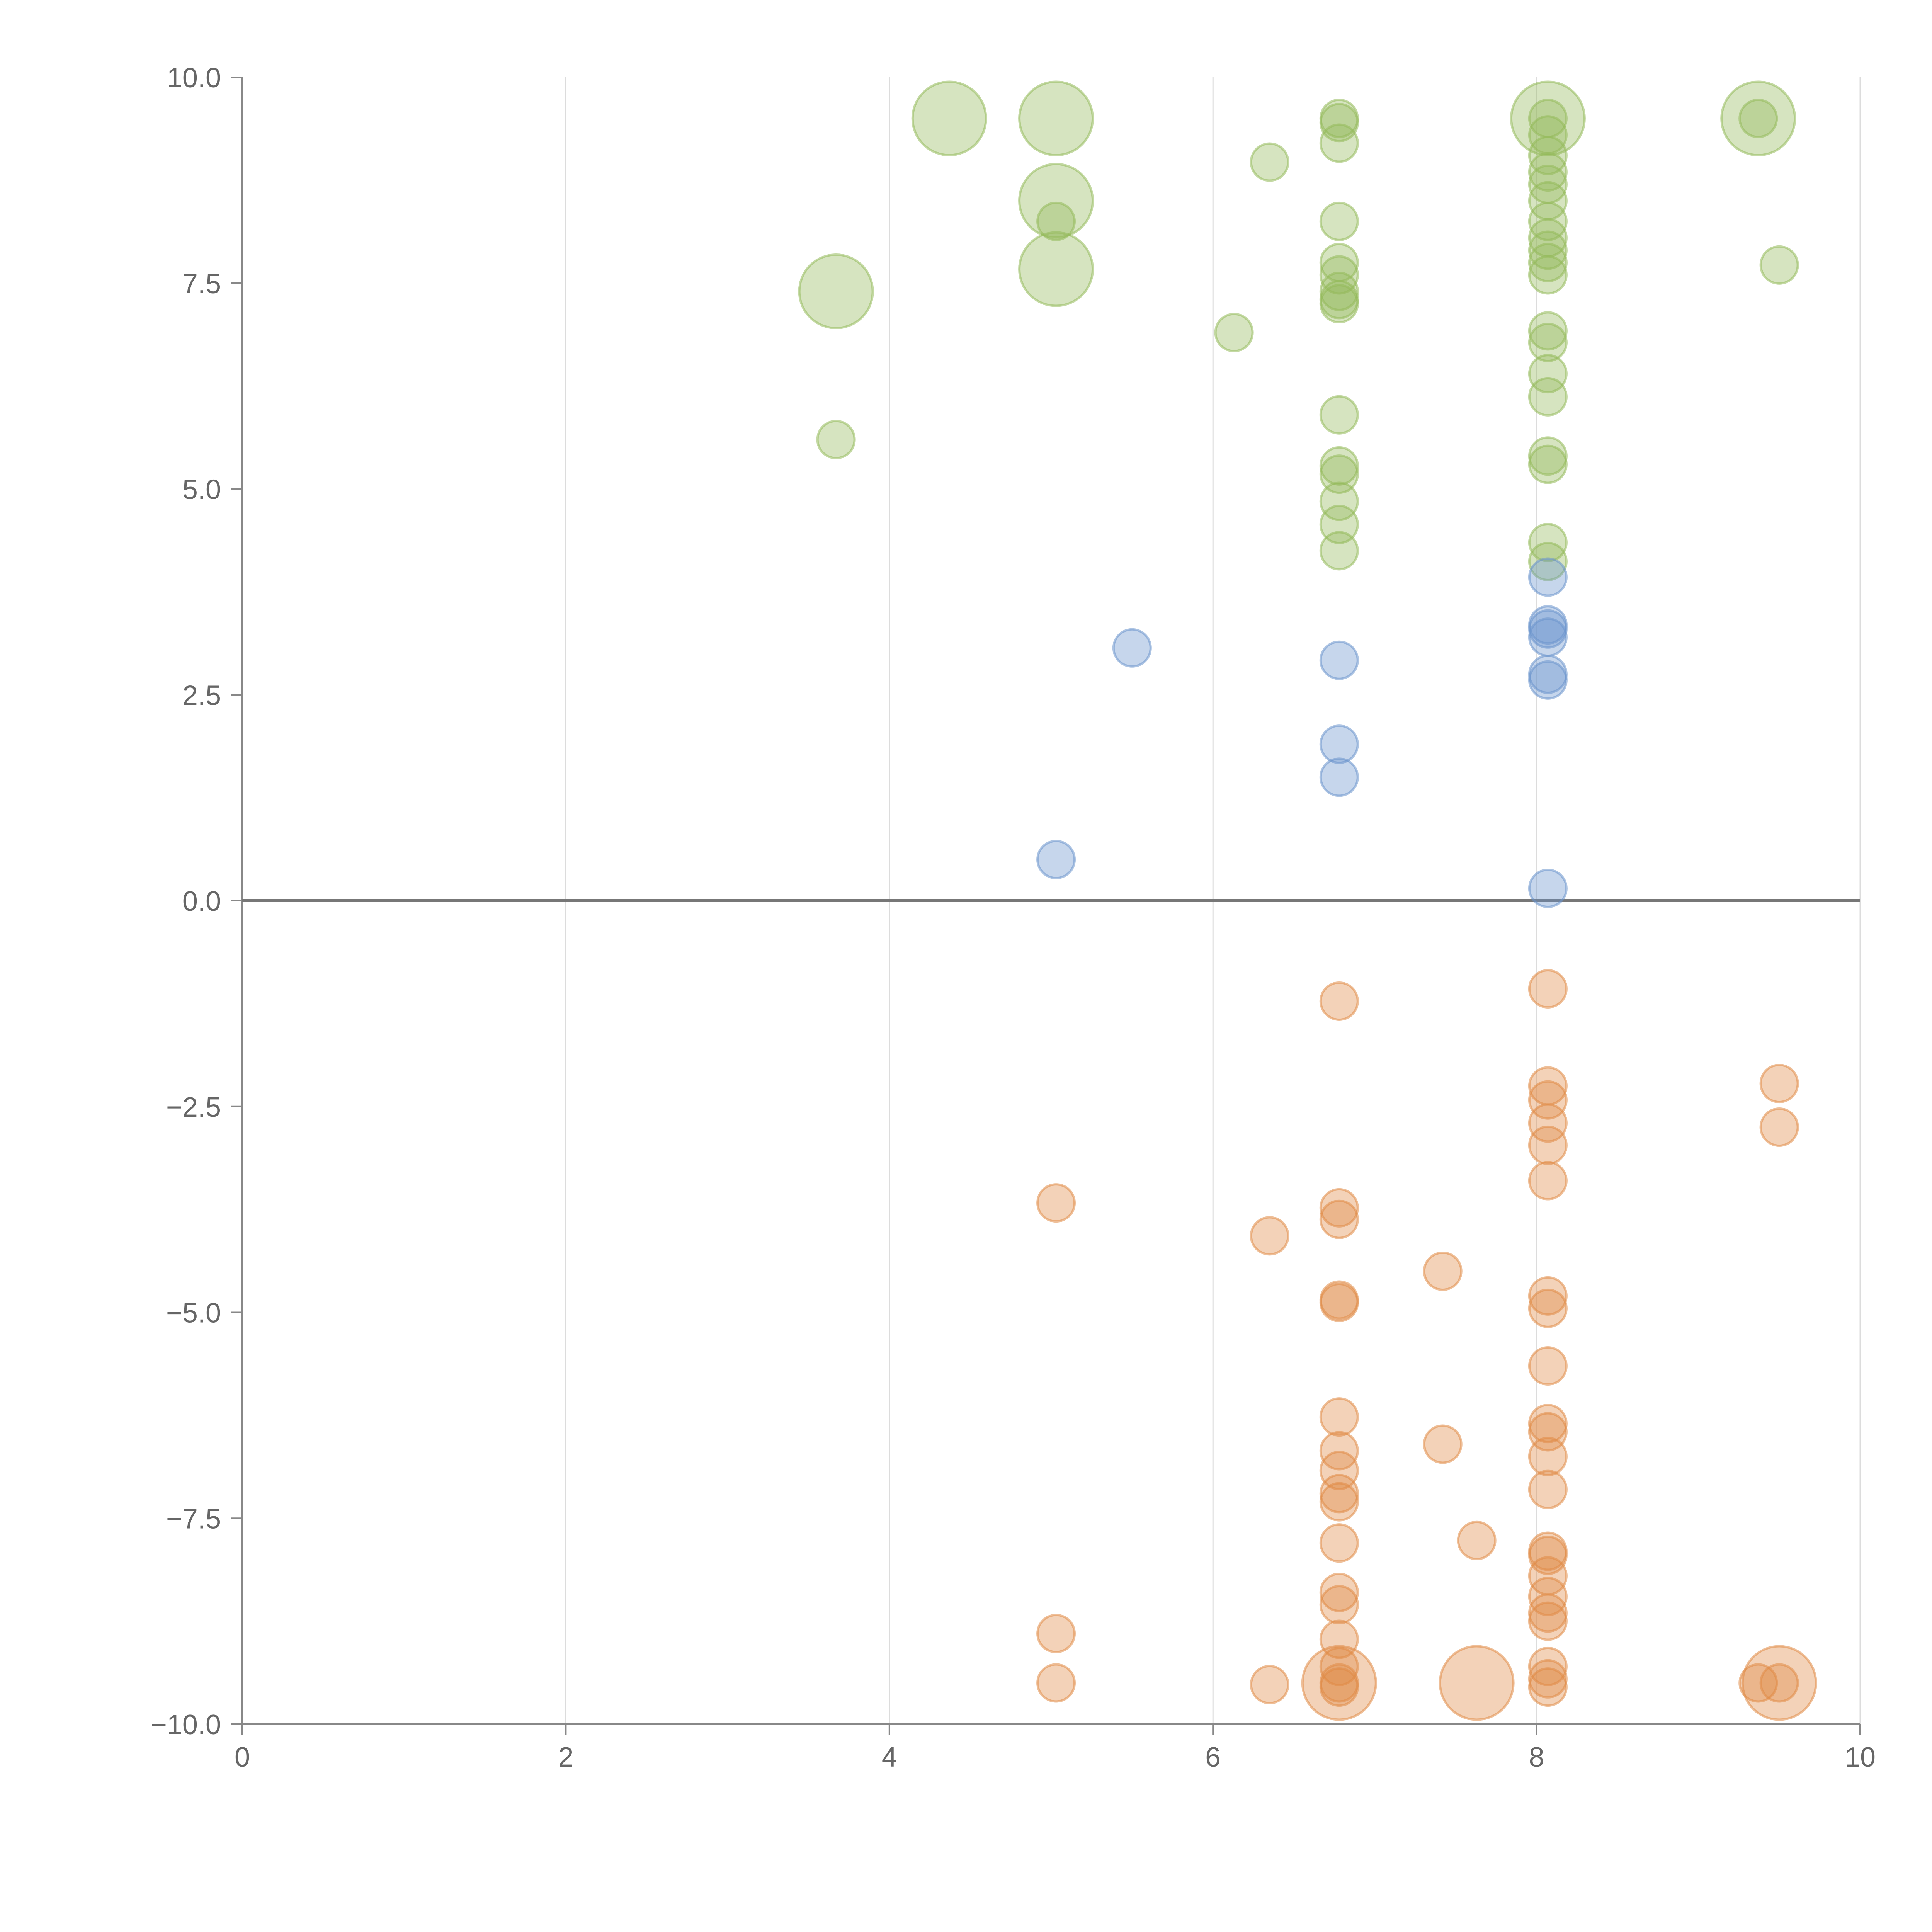  What do you see at coordinates (186, 1725) in the screenshot?
I see `y-tick-label: −10.0` at bounding box center [186, 1725].